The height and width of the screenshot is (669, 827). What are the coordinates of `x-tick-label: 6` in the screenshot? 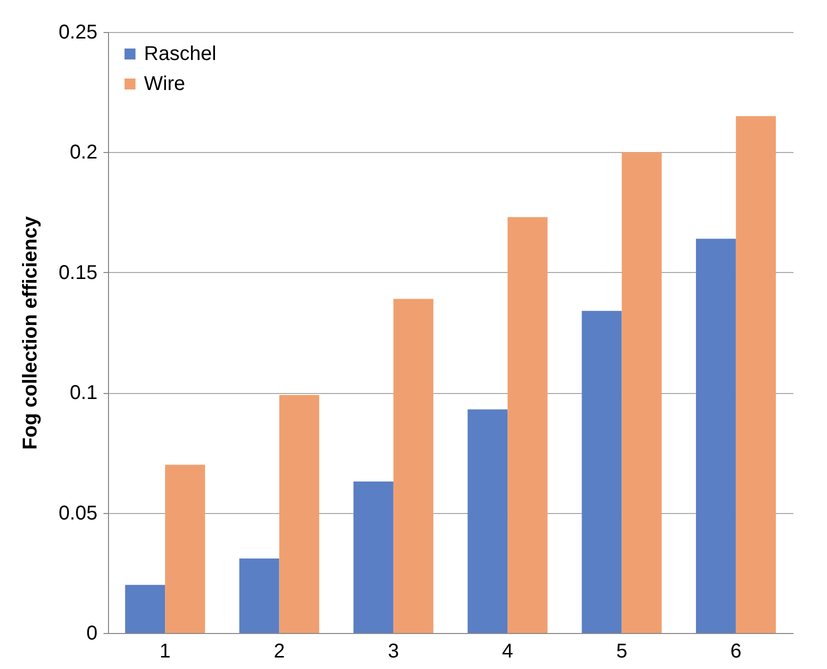 It's located at (736, 651).